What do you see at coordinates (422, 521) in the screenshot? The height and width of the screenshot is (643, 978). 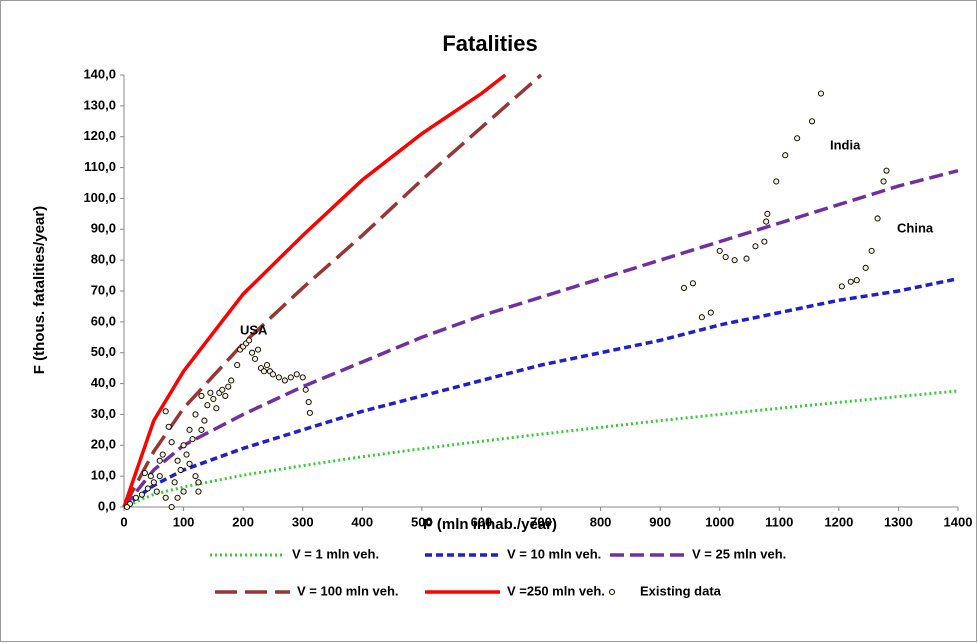 I see `x-tick-label: 500` at bounding box center [422, 521].